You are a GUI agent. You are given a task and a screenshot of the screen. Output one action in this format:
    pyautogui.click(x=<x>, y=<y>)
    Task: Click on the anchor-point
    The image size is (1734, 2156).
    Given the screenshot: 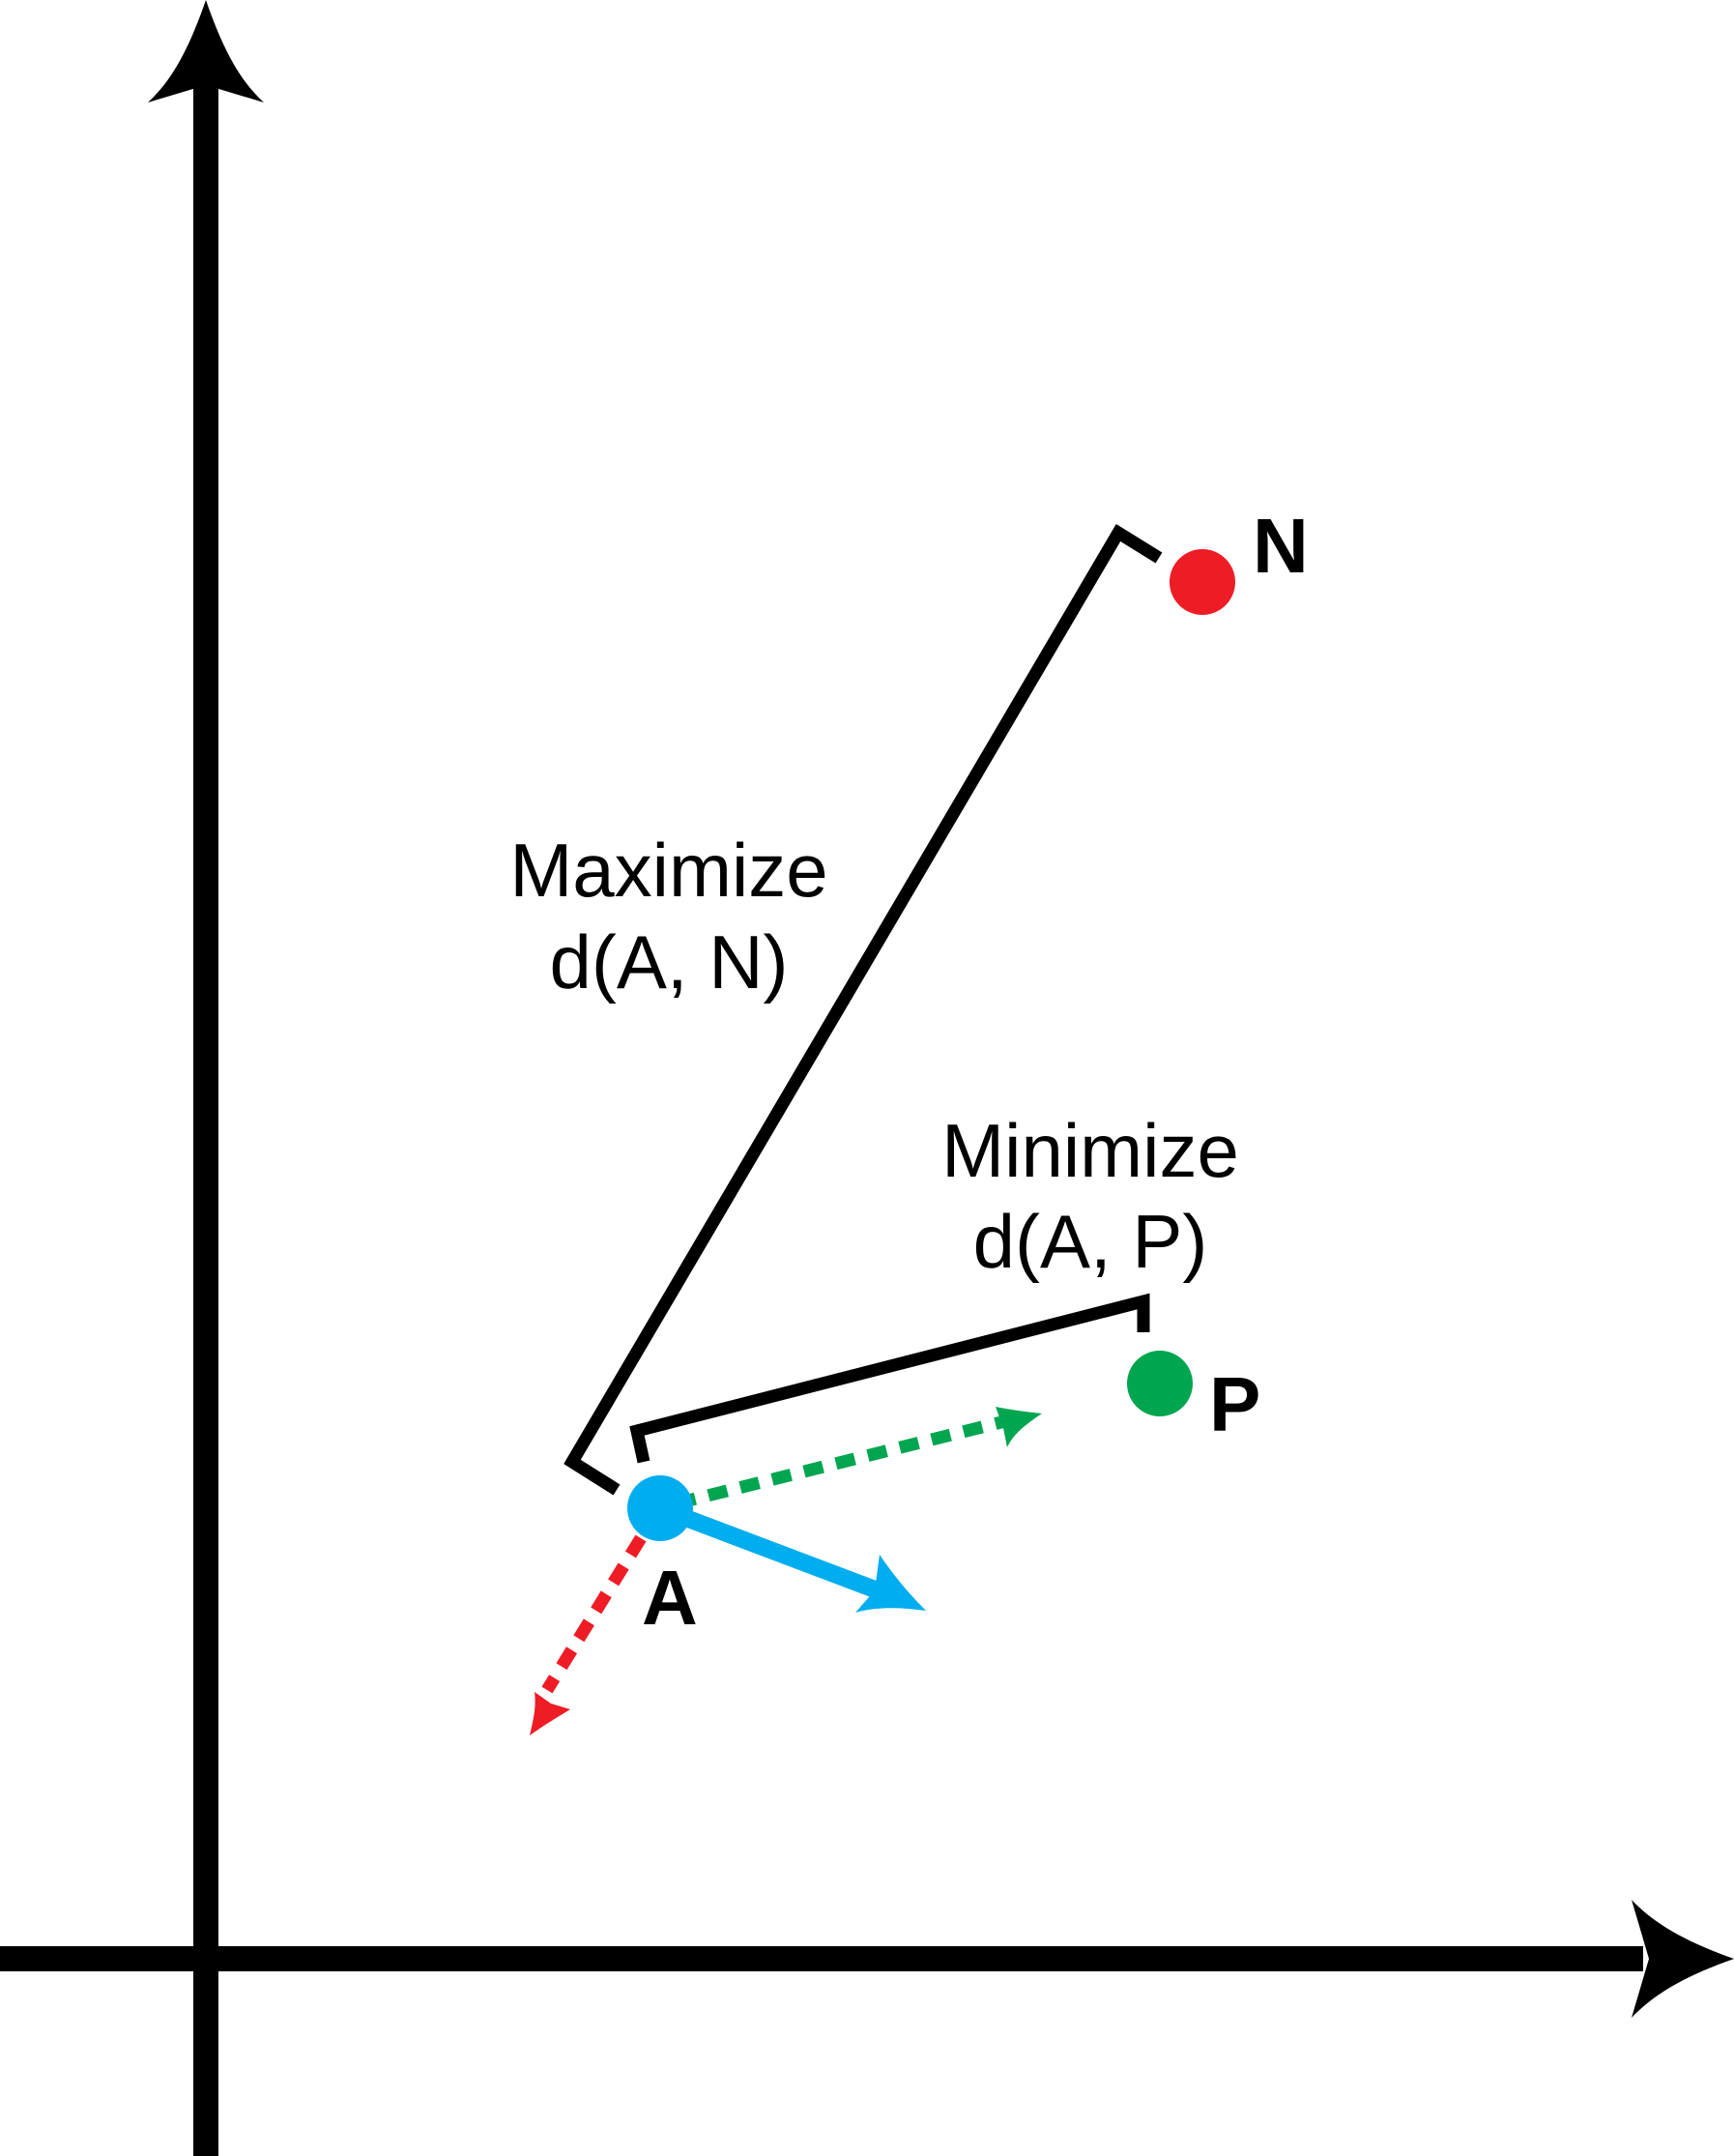 What is the action you would take?
    pyautogui.click(x=660, y=1508)
    